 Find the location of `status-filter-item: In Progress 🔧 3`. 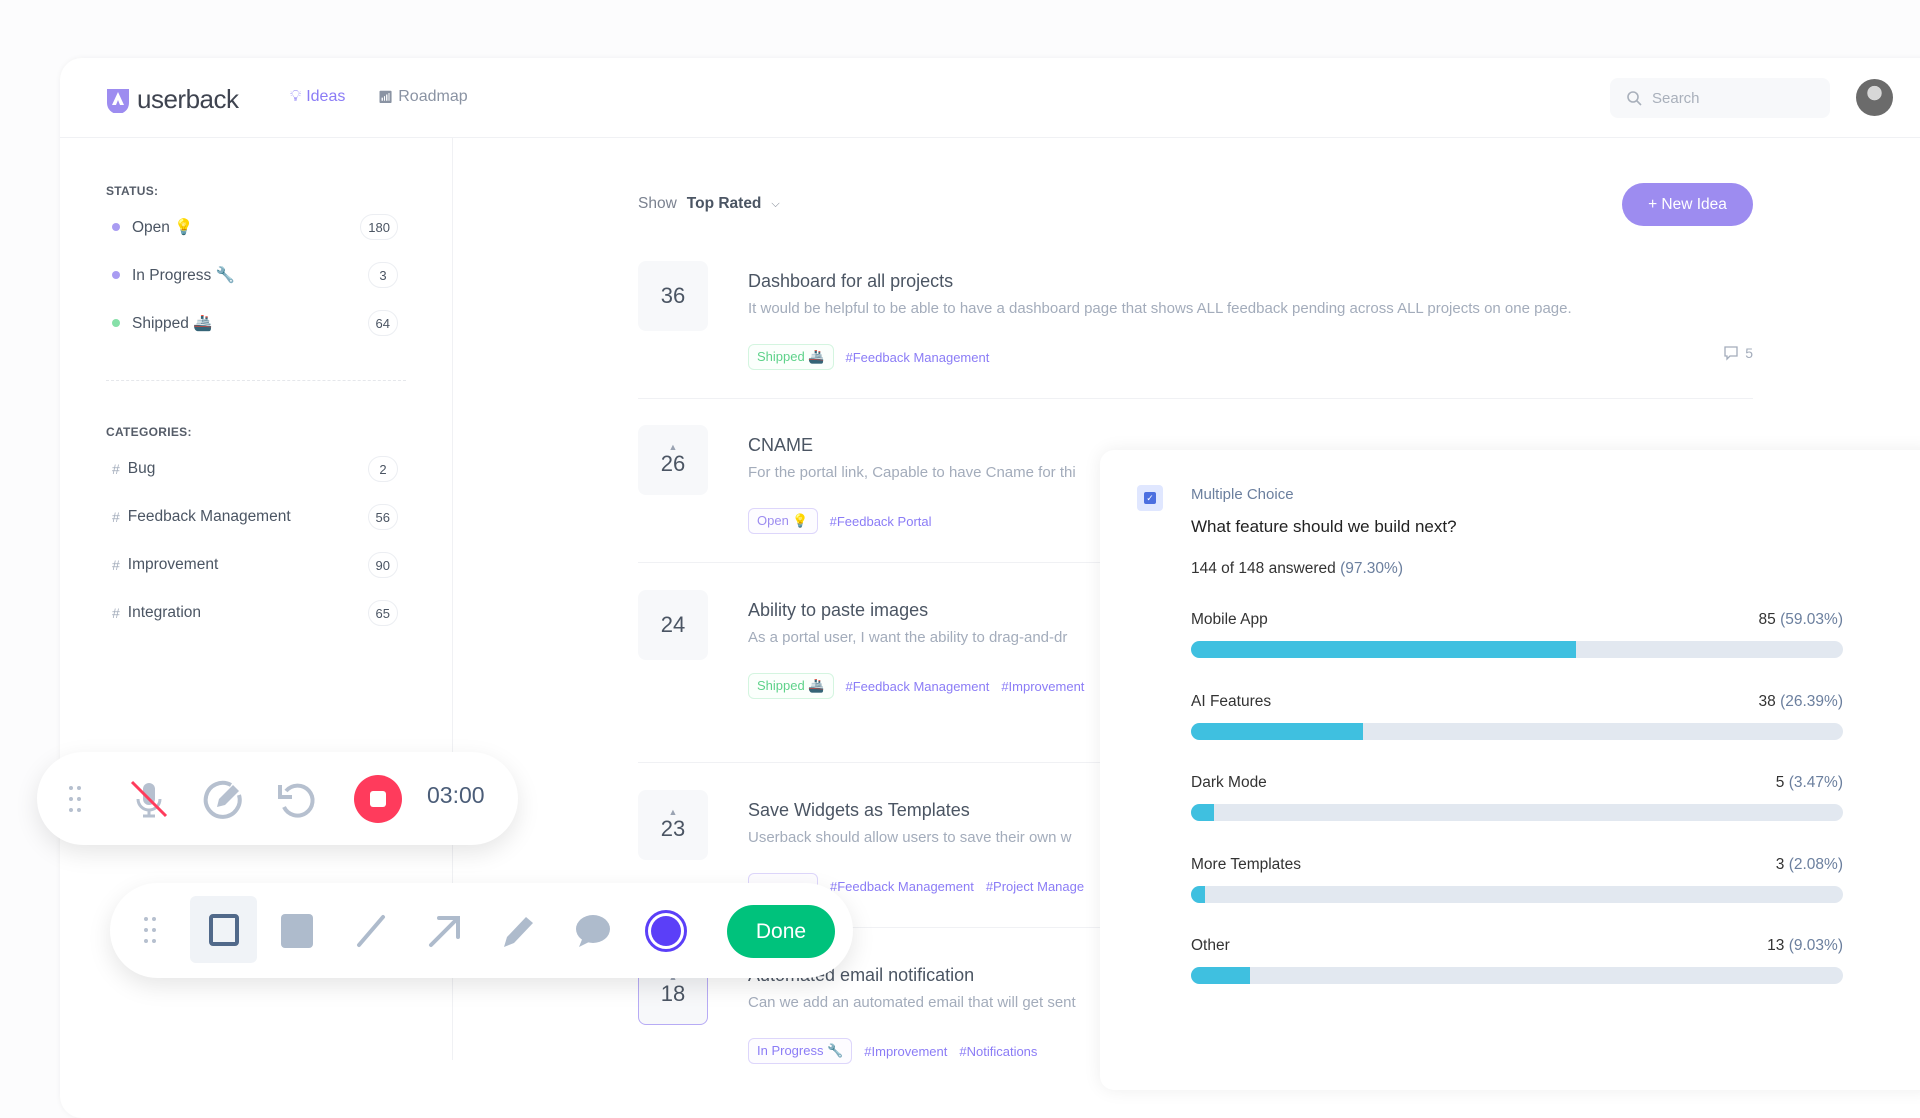

status-filter-item: In Progress 🔧 3 is located at coordinates (255, 275).